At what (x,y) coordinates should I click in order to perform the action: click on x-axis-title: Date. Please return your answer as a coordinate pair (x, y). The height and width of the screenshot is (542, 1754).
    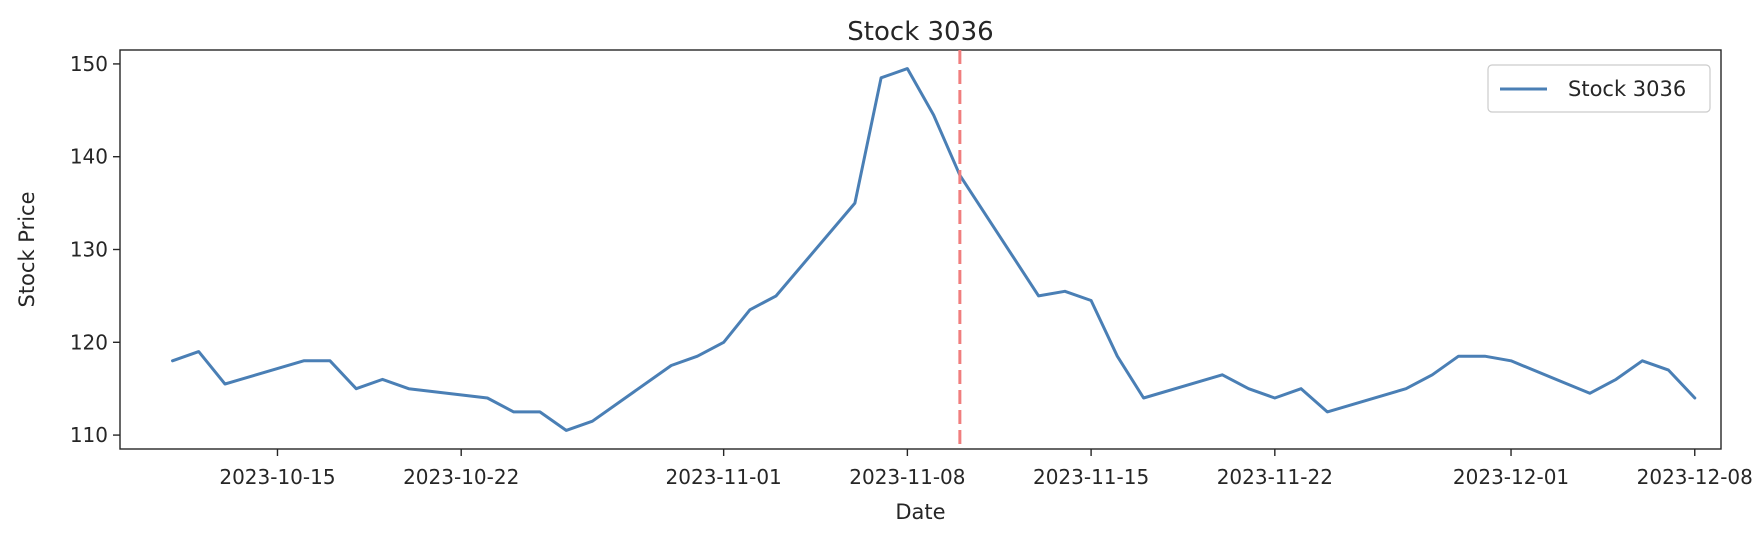
    Looking at the image, I should click on (920, 512).